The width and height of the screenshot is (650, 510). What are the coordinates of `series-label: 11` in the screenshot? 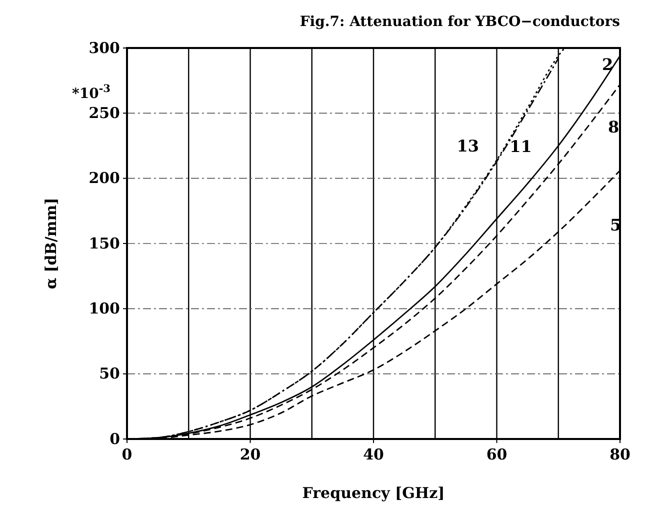 It's located at (521, 146).